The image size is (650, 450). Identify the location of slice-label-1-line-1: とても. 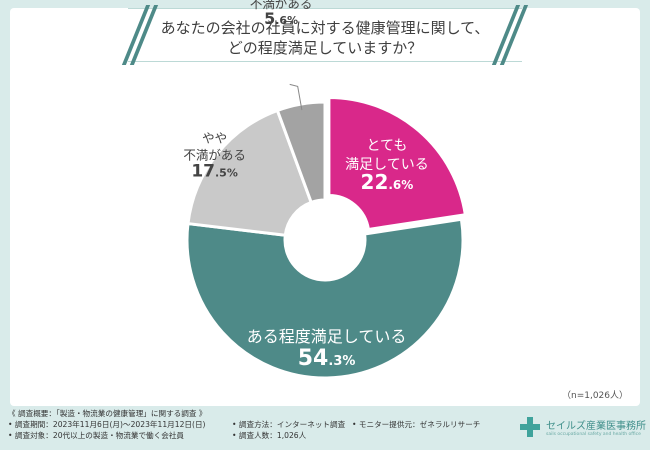
(386, 146).